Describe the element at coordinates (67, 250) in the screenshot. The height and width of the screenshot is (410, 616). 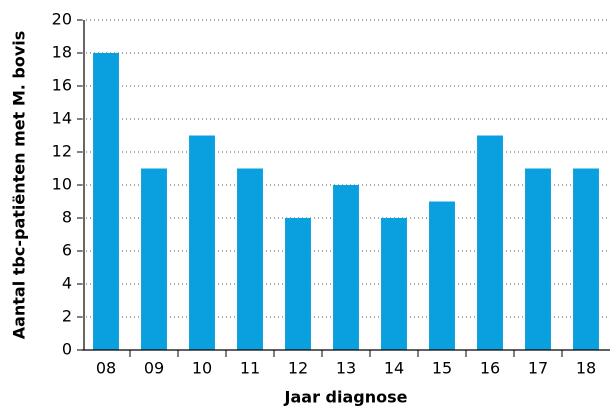
I see `y-tick-label: 6` at that location.